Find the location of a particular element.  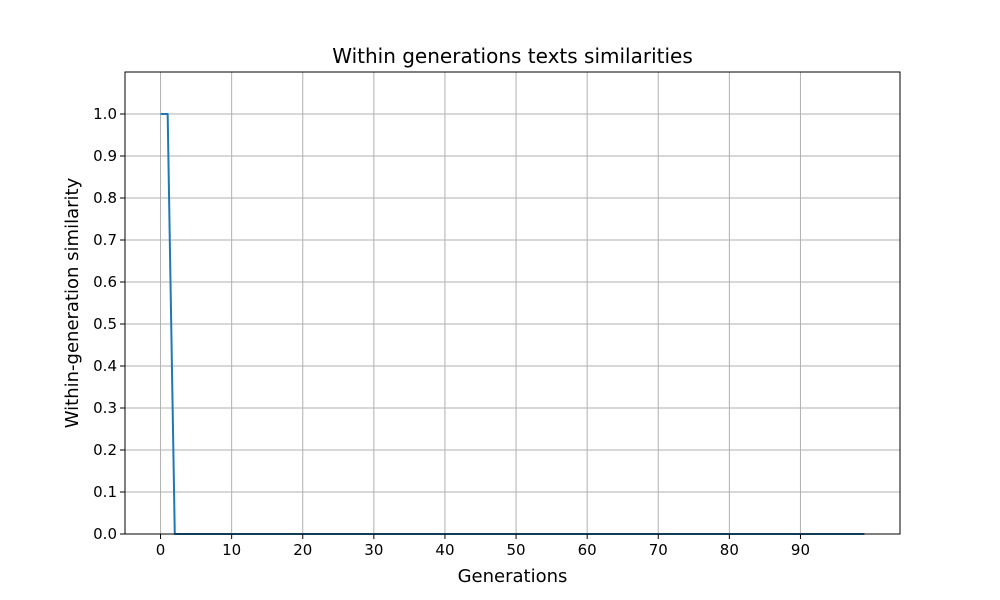

y-tick-label: 0.7 is located at coordinates (105, 240).